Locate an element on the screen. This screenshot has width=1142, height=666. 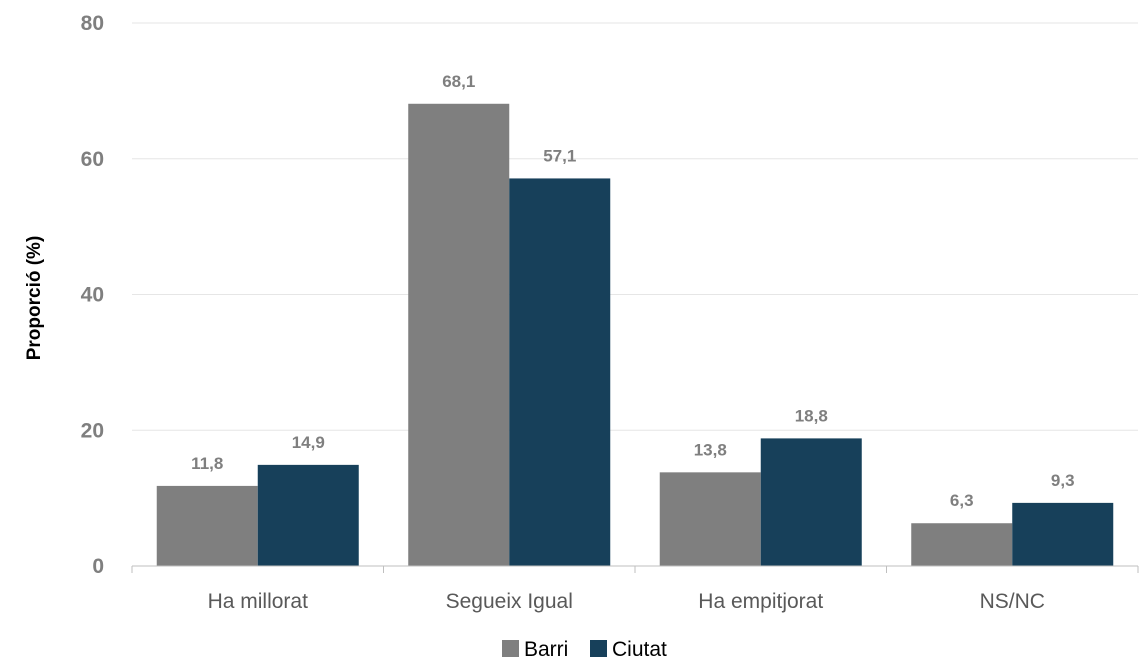
data-label: 13,8 is located at coordinates (710, 449).